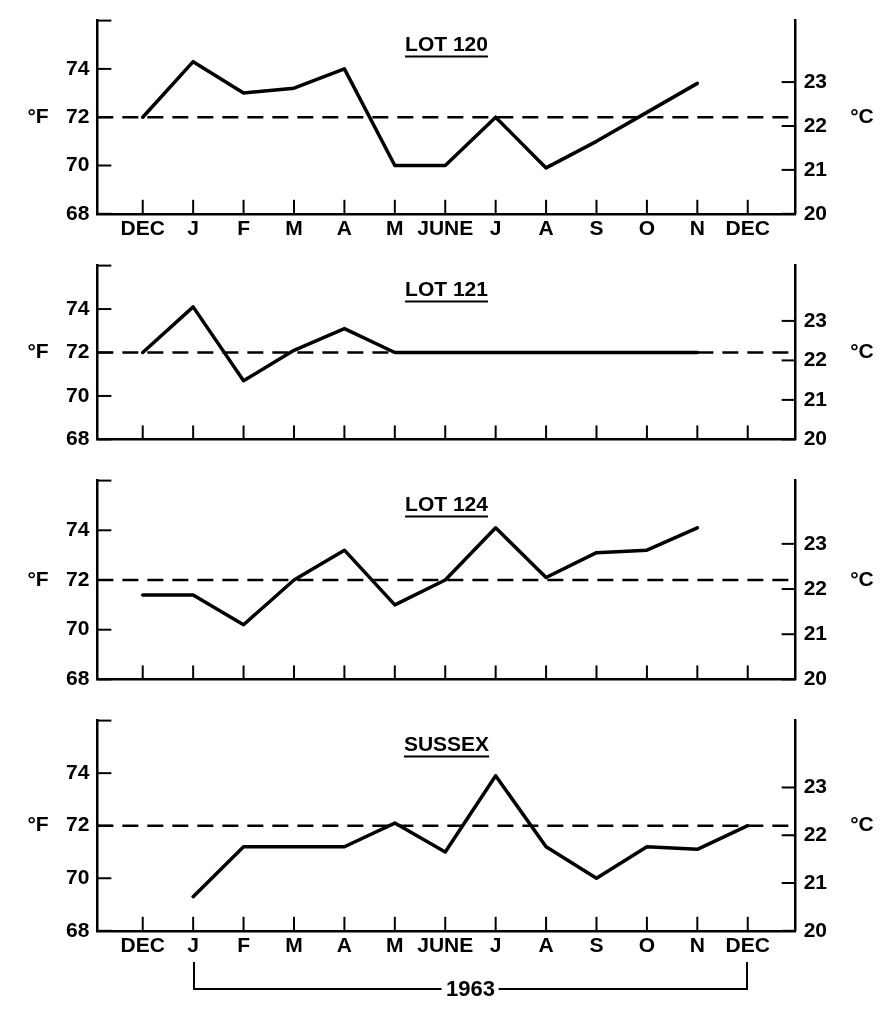 This screenshot has height=1020, width=893. I want to click on text: LOT 124, so click(447, 503).